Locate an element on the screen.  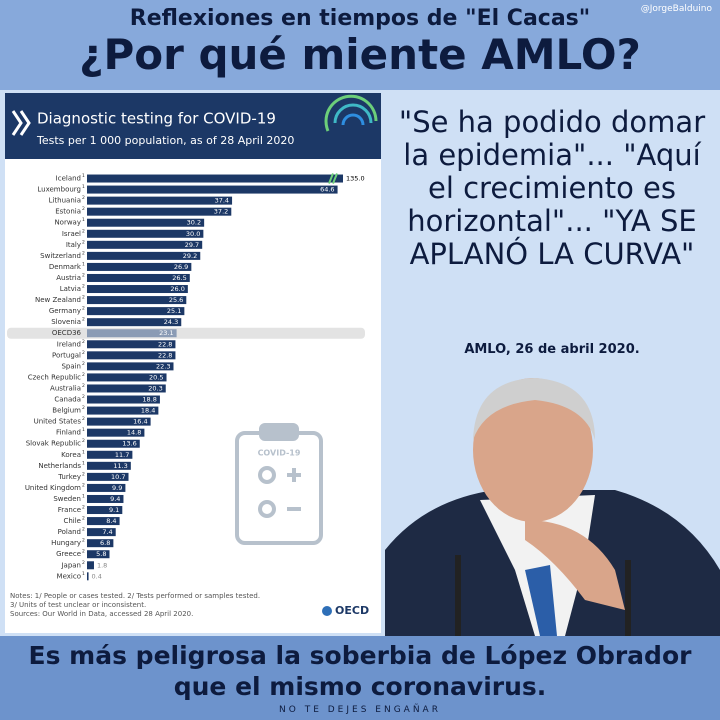
category-label: United Kingdom is located at coordinates (53, 488).